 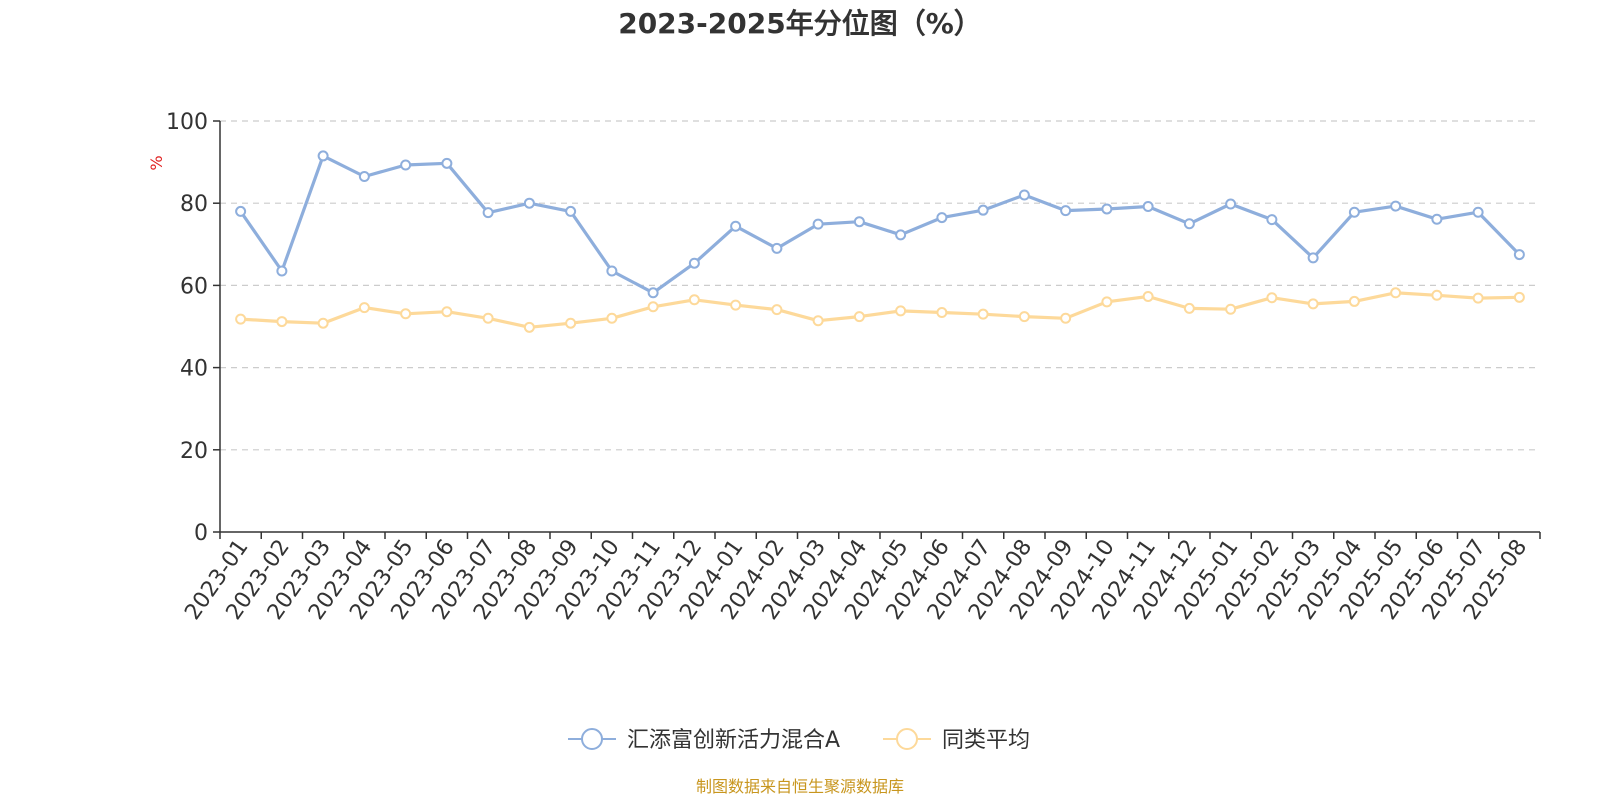 What do you see at coordinates (194, 204) in the screenshot?
I see `y-tick-label: 80` at bounding box center [194, 204].